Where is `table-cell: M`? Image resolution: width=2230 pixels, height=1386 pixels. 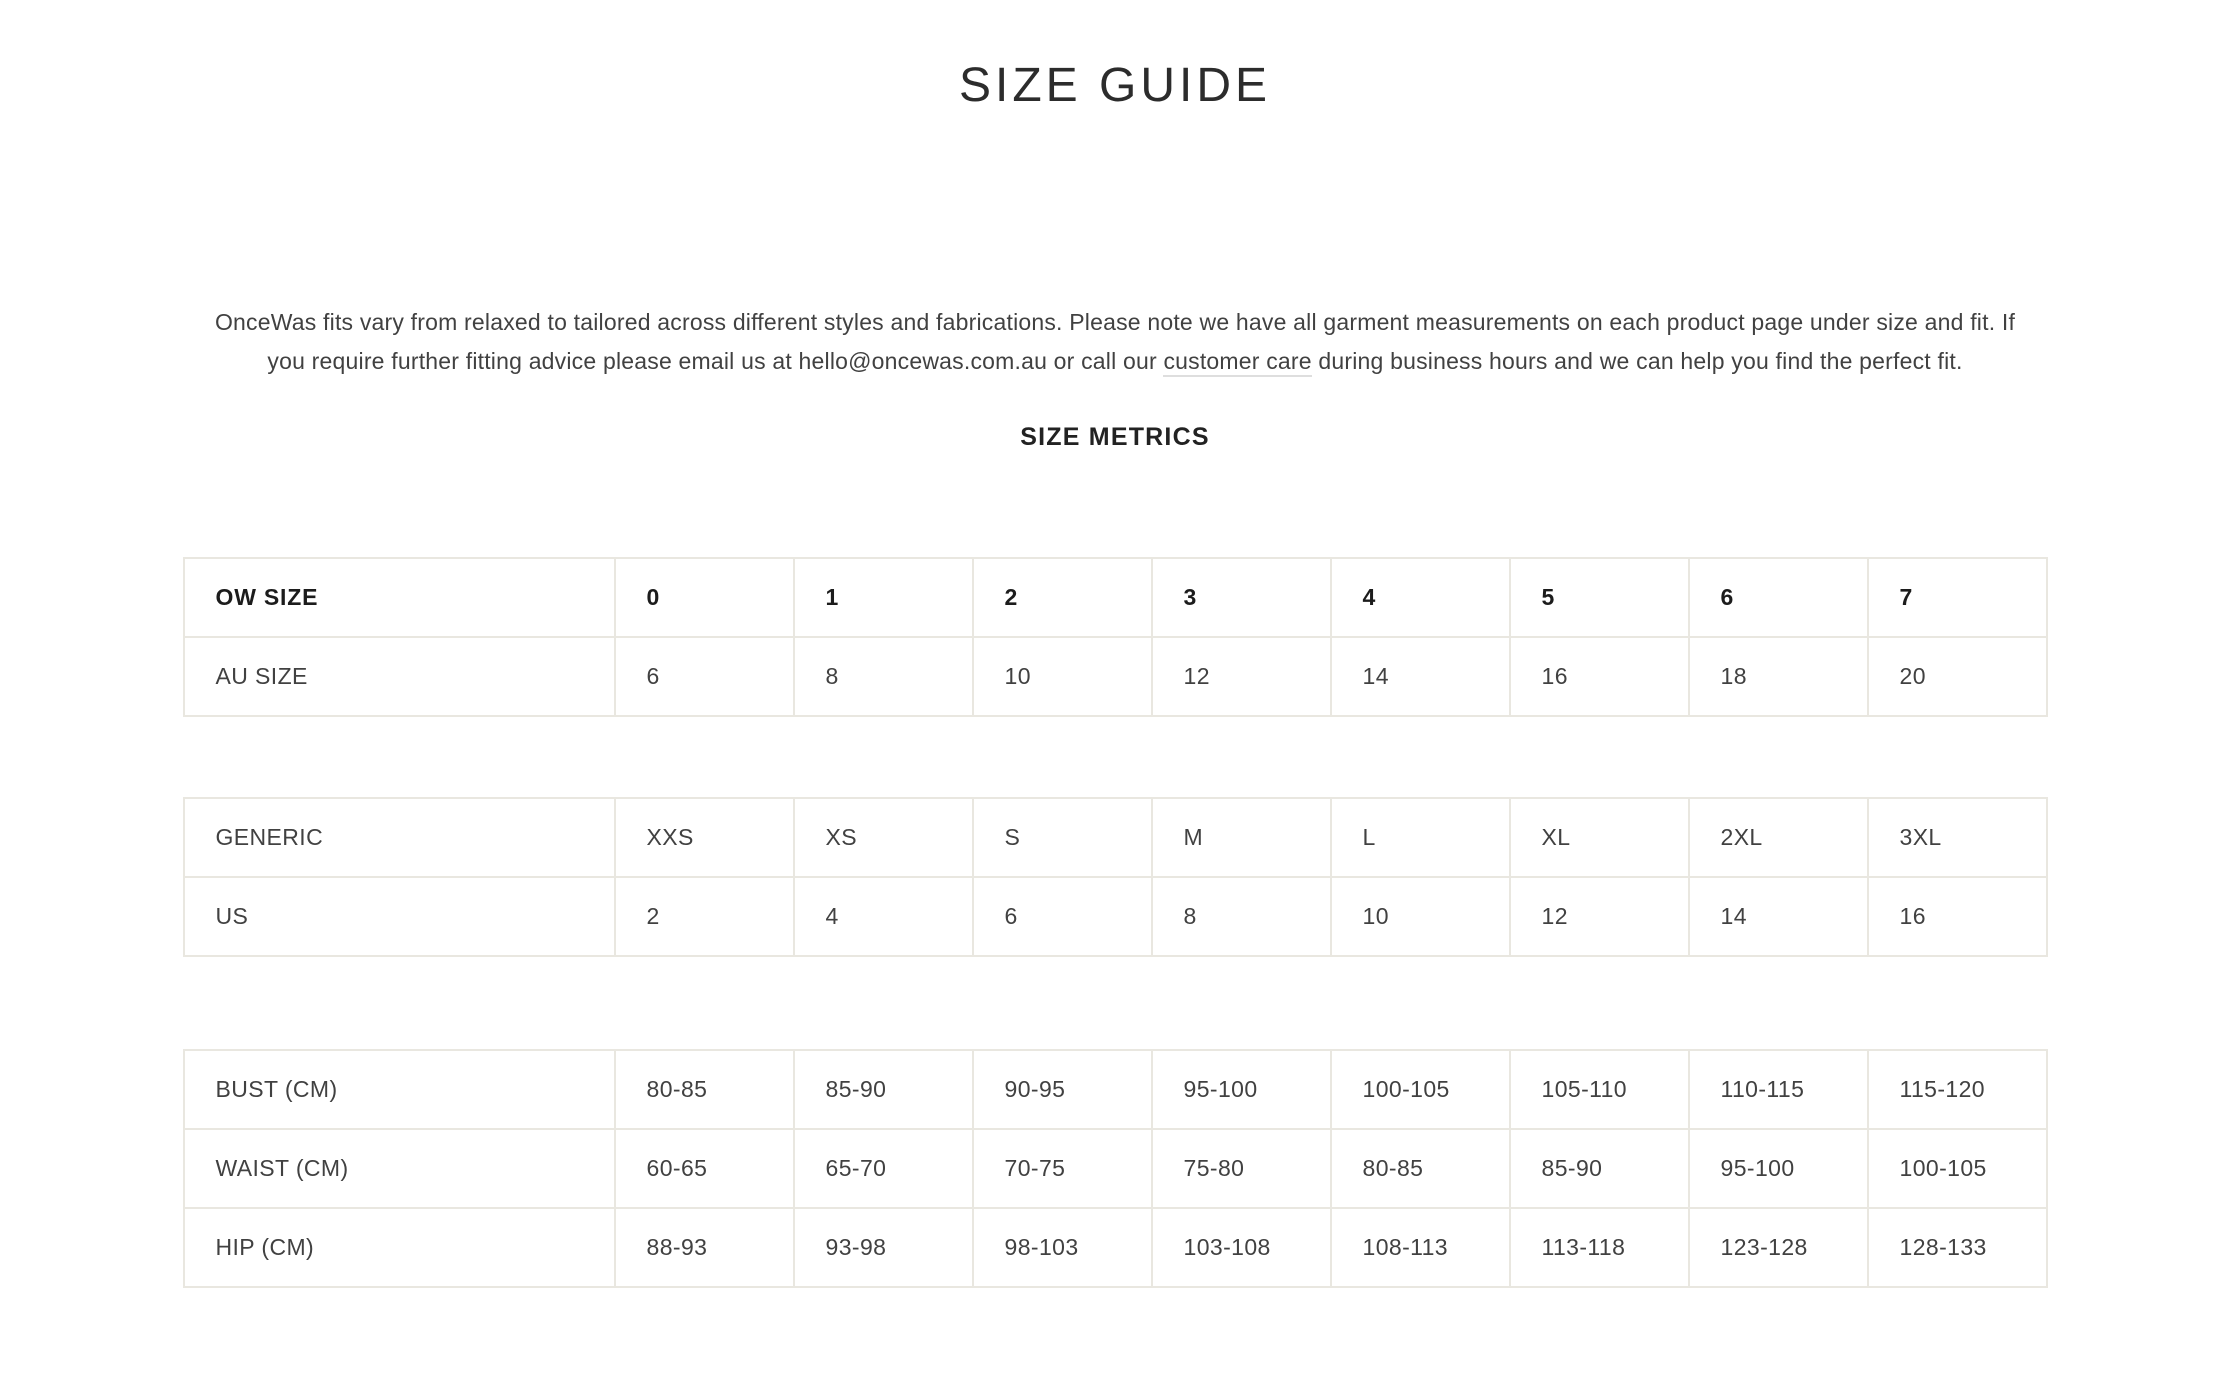
table-cell: M is located at coordinates (1241, 837).